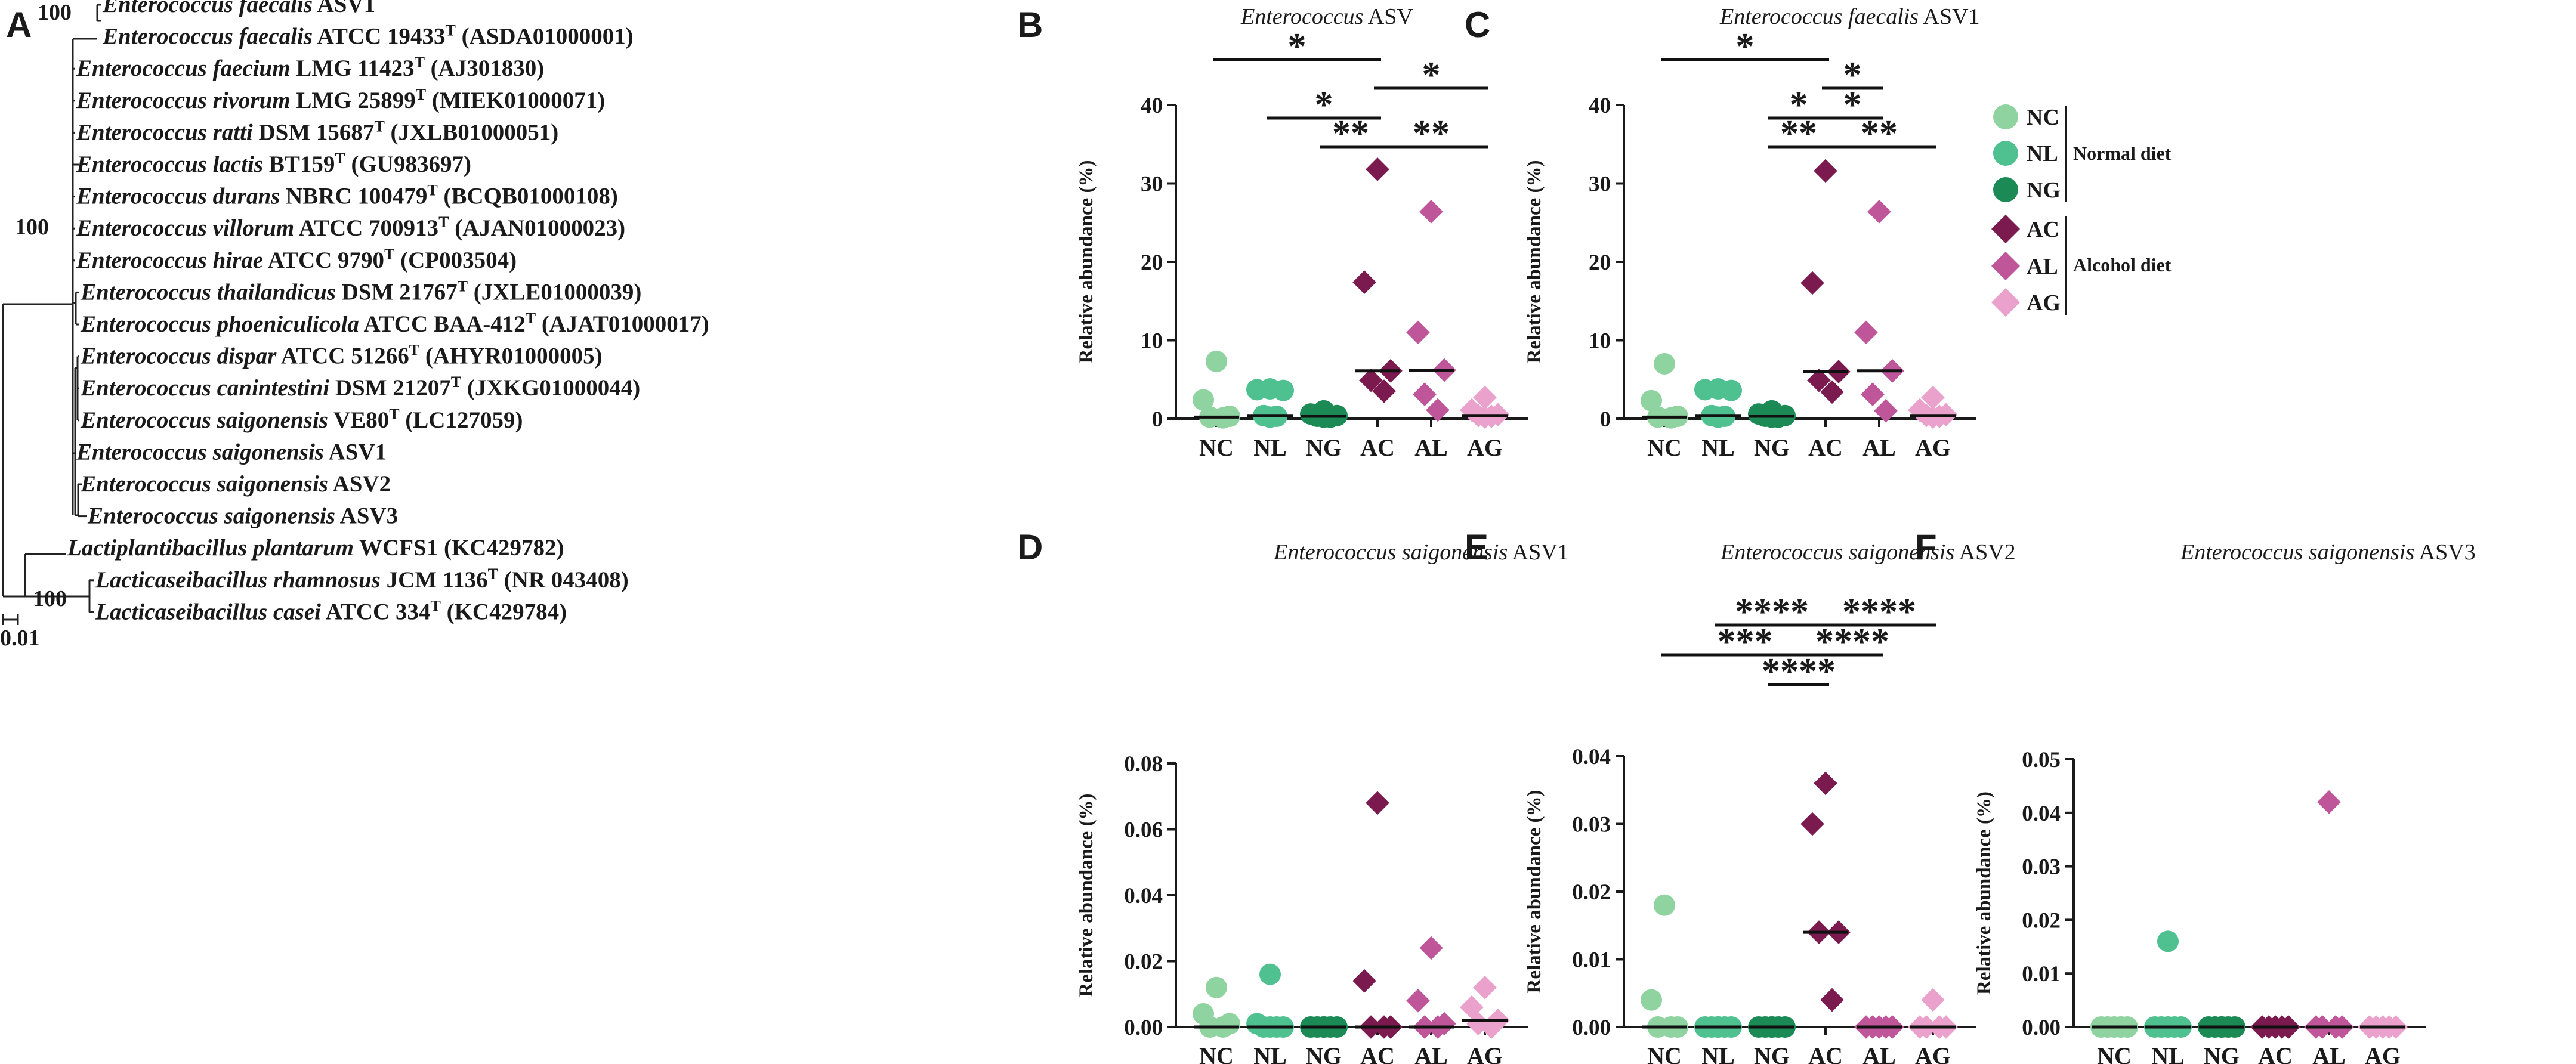 The width and height of the screenshot is (2576, 1064). Describe the element at coordinates (1143, 830) in the screenshot. I see `y-tick-label: 0.06` at that location.